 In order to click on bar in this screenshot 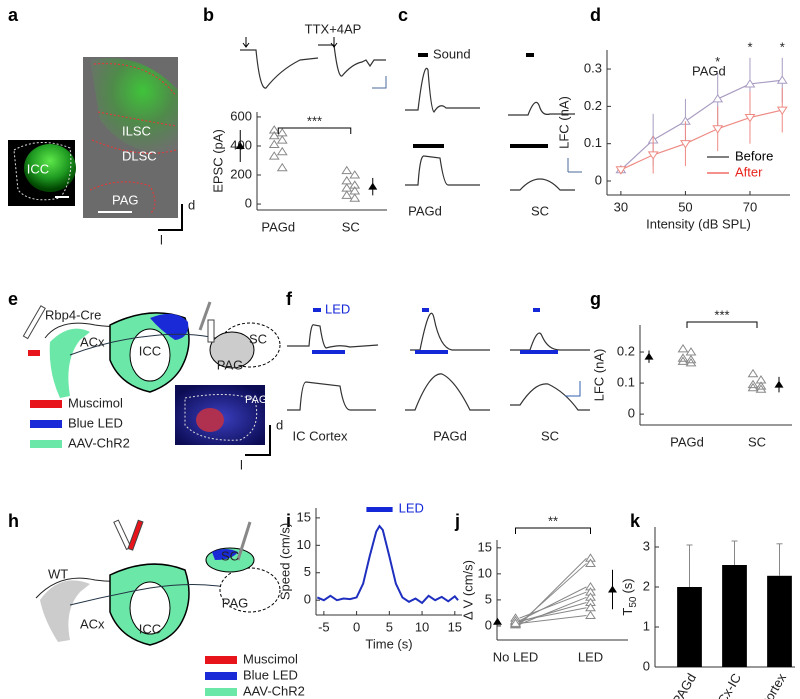, I will do `click(734, 616)`.